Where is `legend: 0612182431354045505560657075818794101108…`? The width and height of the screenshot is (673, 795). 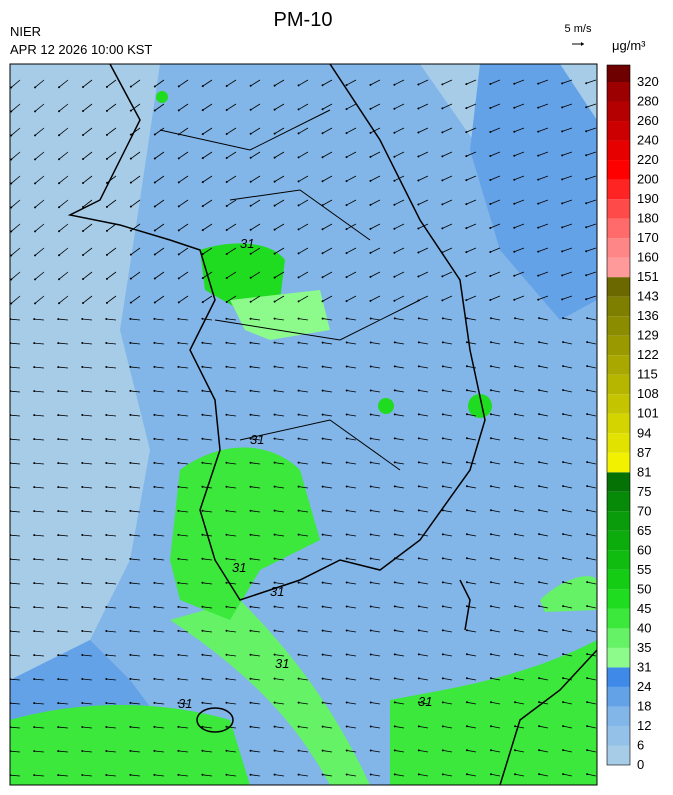
legend: 0612182431354045505560657075818794101108… is located at coordinates (632, 418).